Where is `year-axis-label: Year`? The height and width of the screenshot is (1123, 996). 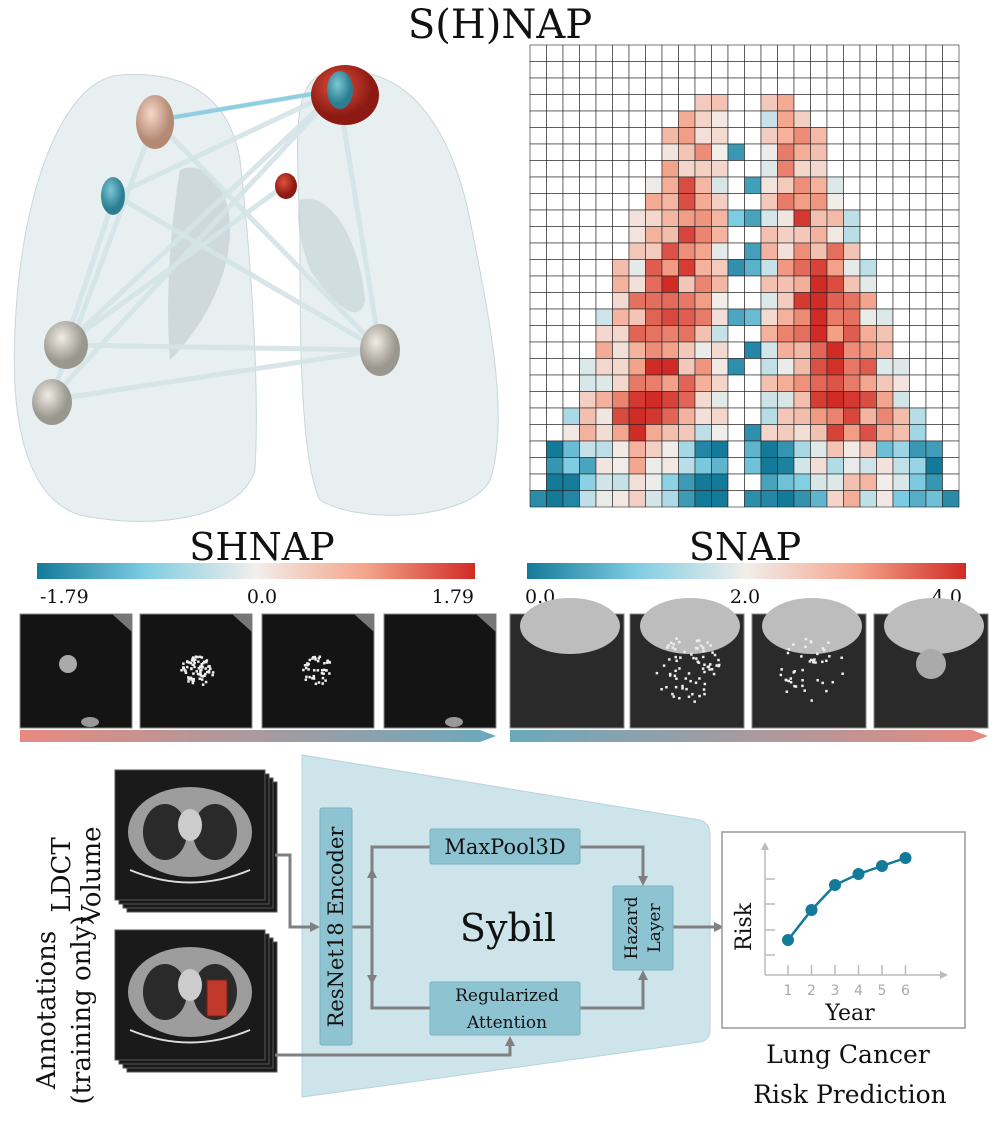
year-axis-label: Year is located at coordinates (849, 1013).